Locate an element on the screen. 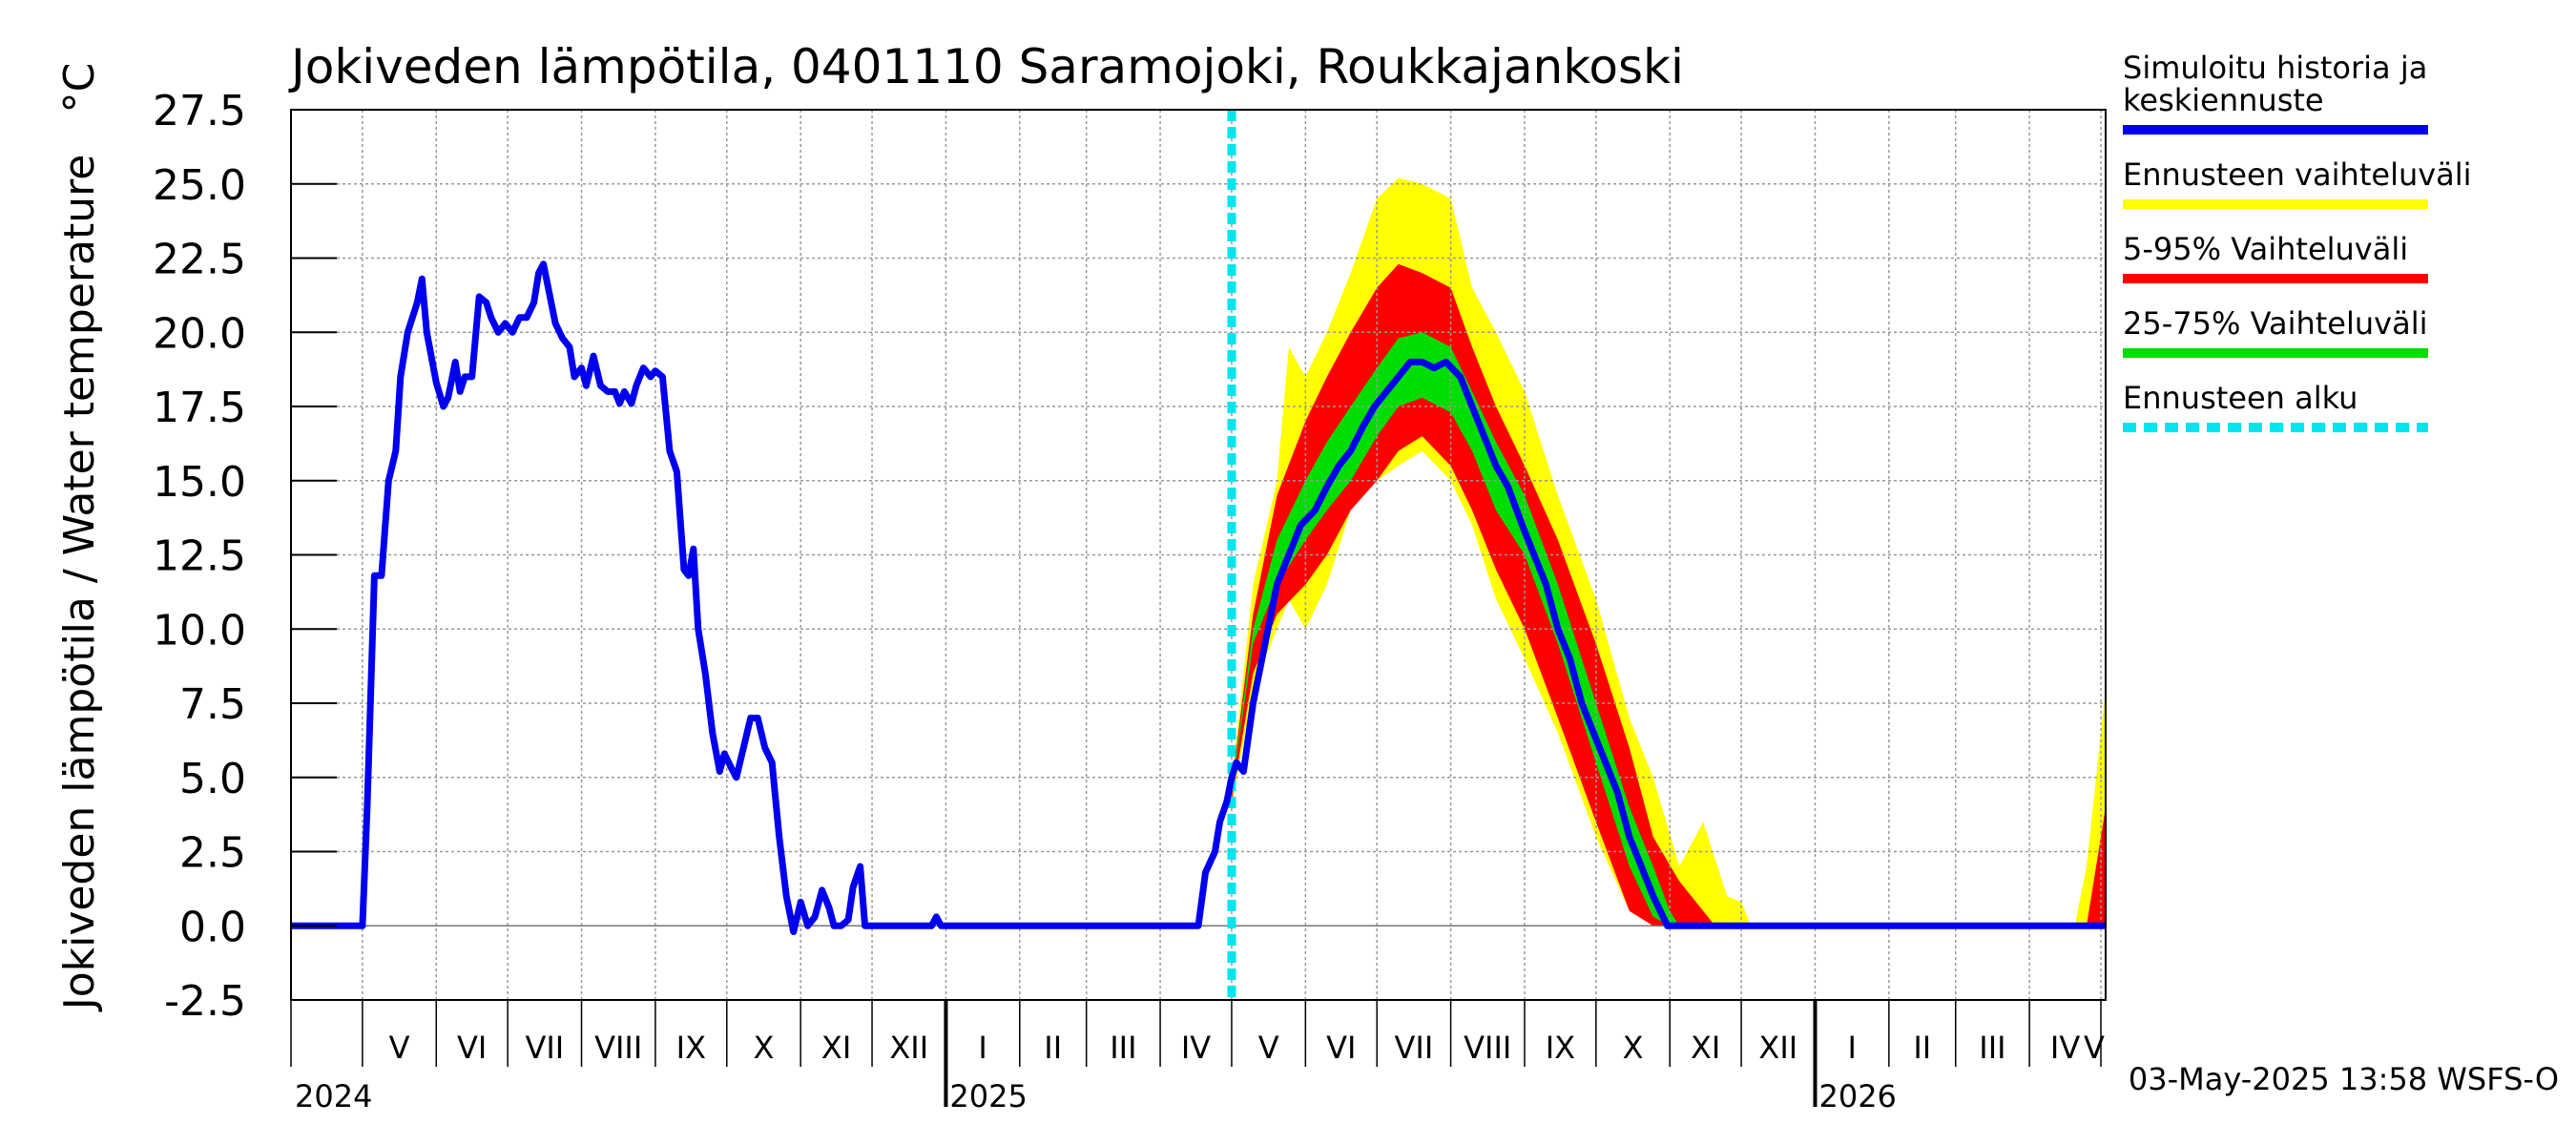  legend-item: 25-75% Vaihteluväli is located at coordinates (2275, 331).